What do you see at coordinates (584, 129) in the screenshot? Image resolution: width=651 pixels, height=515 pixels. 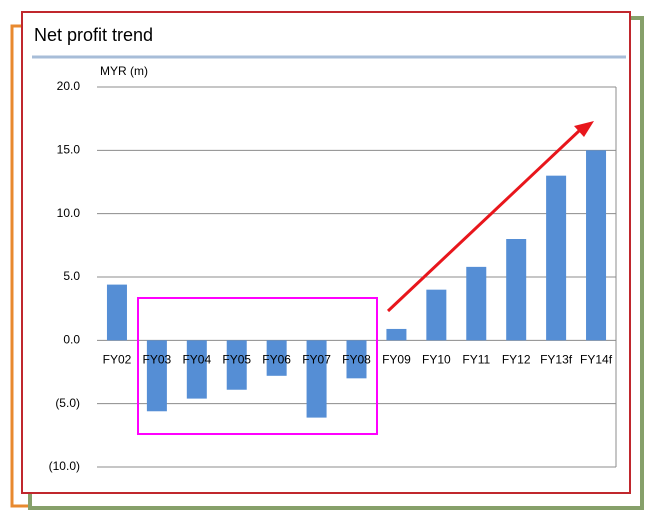 I see `arrow-head` at bounding box center [584, 129].